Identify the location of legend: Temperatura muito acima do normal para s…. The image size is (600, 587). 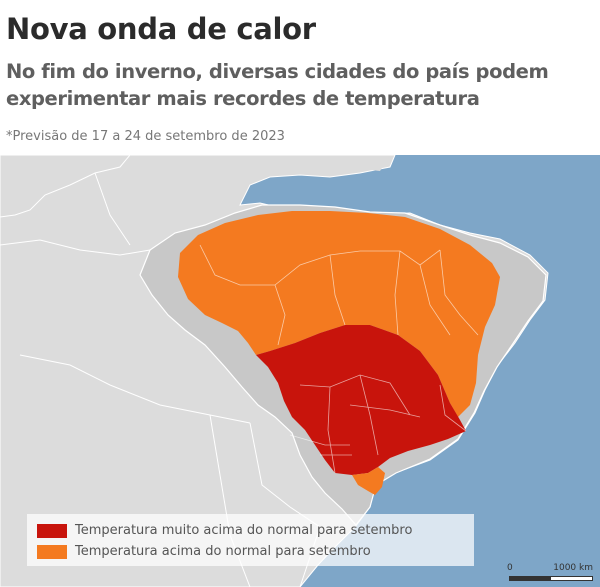
(250, 540).